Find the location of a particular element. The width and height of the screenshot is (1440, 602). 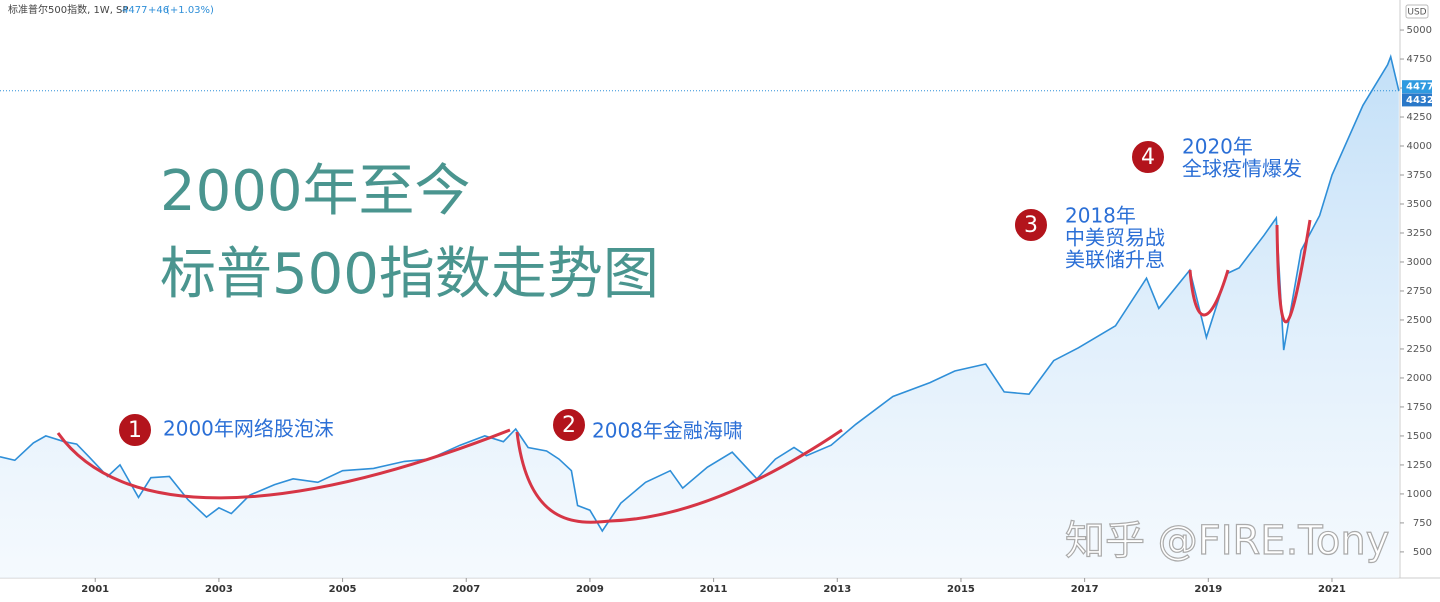

x-tick-label: 2001 is located at coordinates (95, 589).